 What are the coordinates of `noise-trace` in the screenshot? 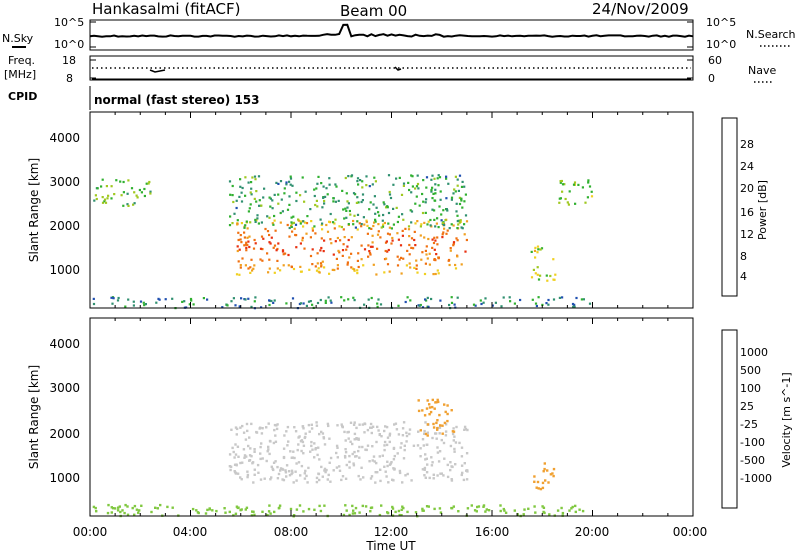 It's located at (391, 30).